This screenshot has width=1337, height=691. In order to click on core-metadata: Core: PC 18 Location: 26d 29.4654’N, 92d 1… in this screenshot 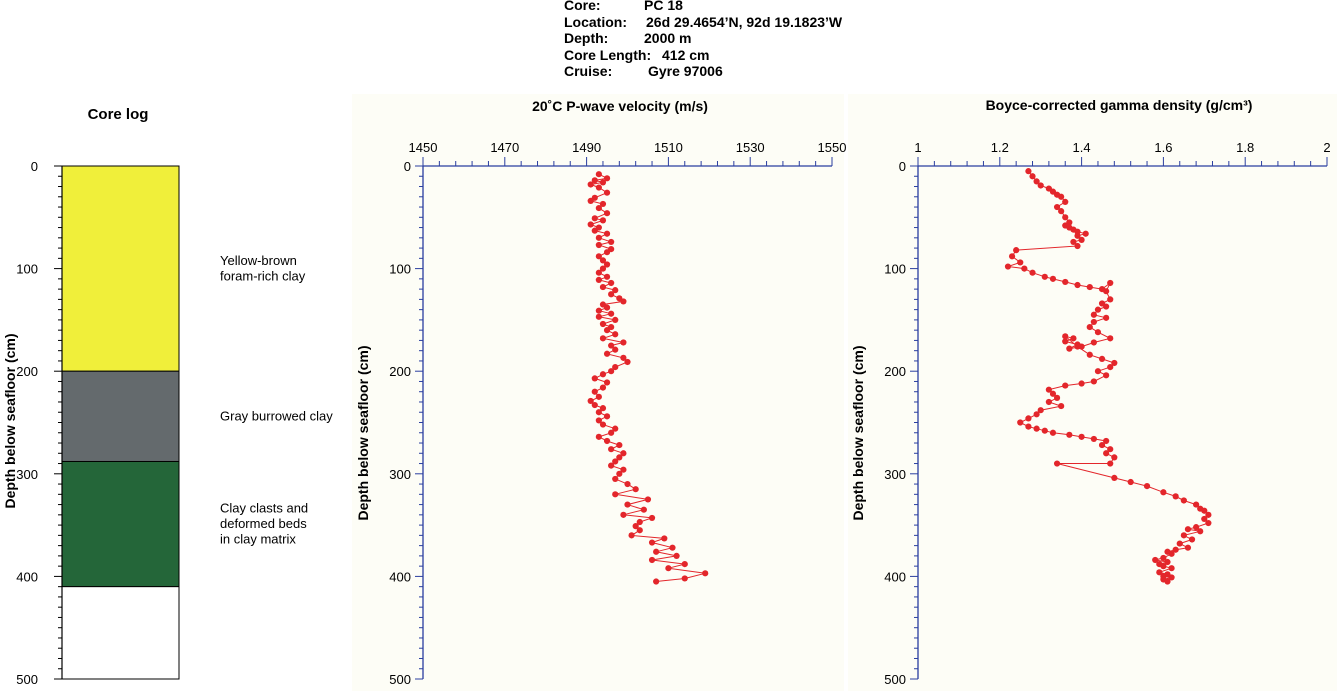, I will do `click(703, 40)`.